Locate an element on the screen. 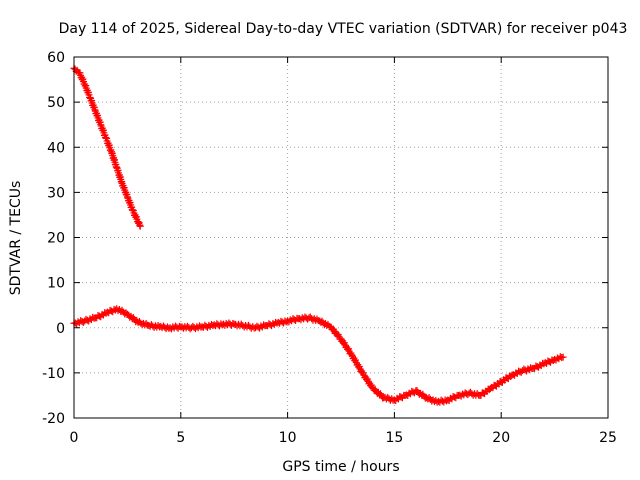 Image resolution: width=640 pixels, height=480 pixels. y-tick-label: -20 is located at coordinates (53, 419).